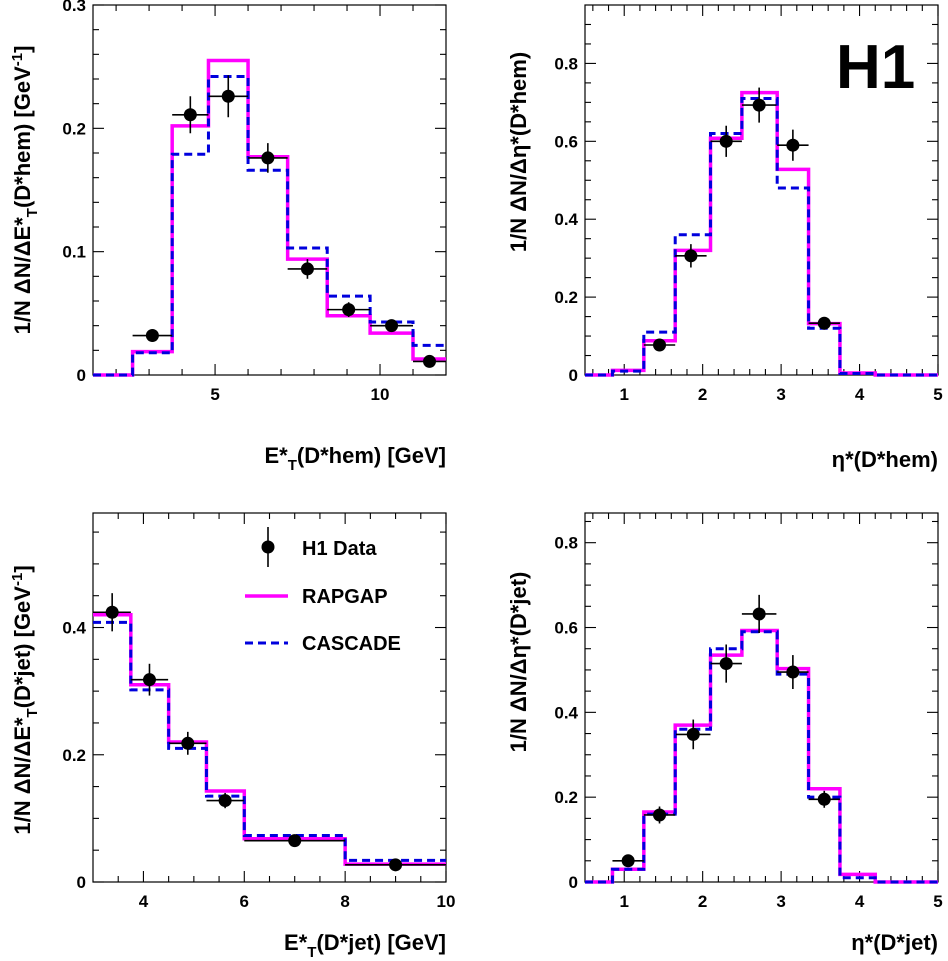  What do you see at coordinates (894, 942) in the screenshot?
I see `x-axis-label: η*(D*jet)` at bounding box center [894, 942].